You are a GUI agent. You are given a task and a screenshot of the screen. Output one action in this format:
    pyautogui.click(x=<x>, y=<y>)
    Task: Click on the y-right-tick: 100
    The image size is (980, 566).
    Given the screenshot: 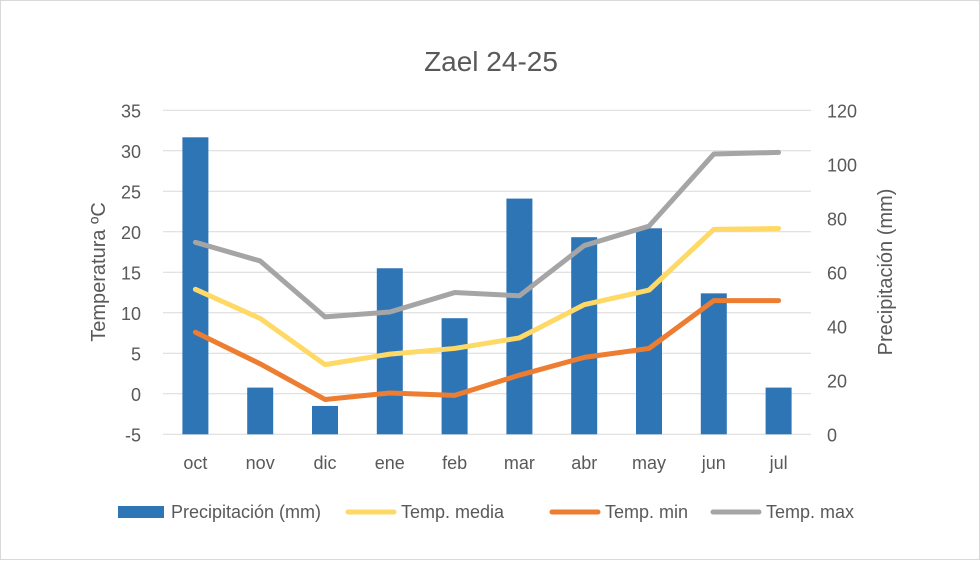 What is the action you would take?
    pyautogui.click(x=842, y=165)
    